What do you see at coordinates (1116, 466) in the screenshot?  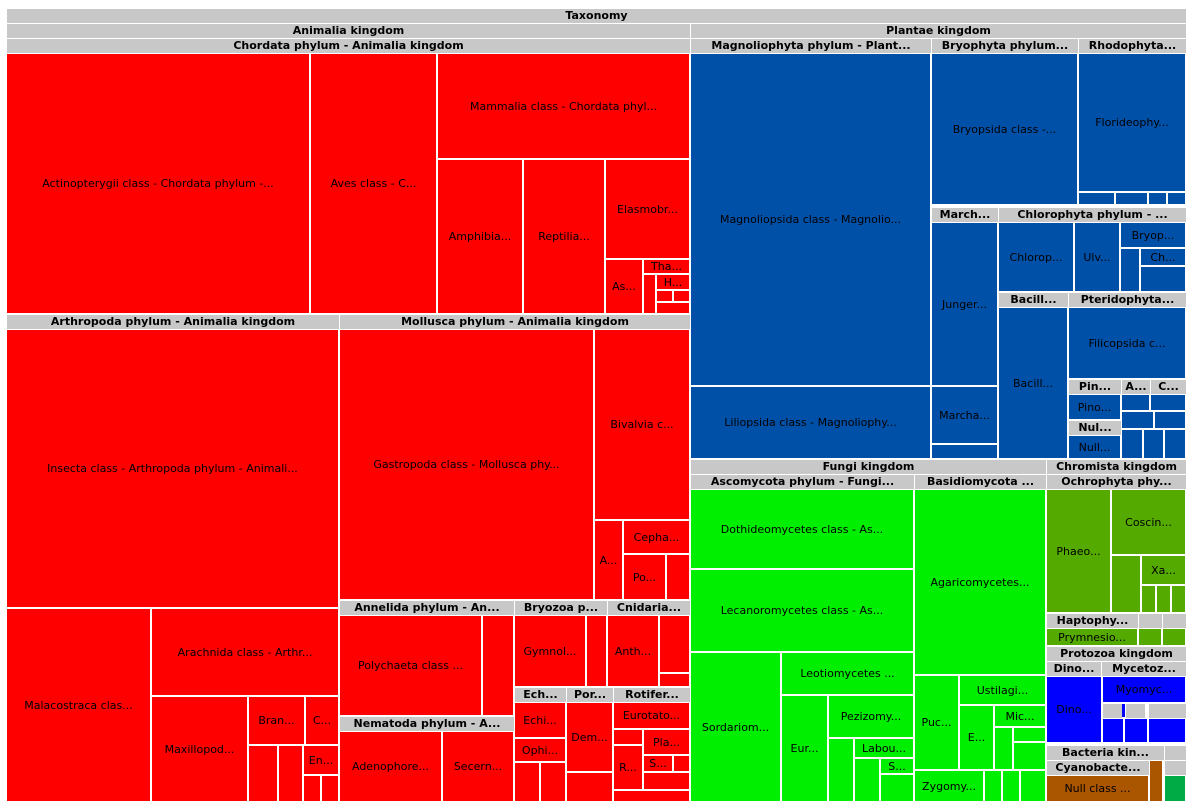 I see `kingdom-header: Chromista kingdom` at bounding box center [1116, 466].